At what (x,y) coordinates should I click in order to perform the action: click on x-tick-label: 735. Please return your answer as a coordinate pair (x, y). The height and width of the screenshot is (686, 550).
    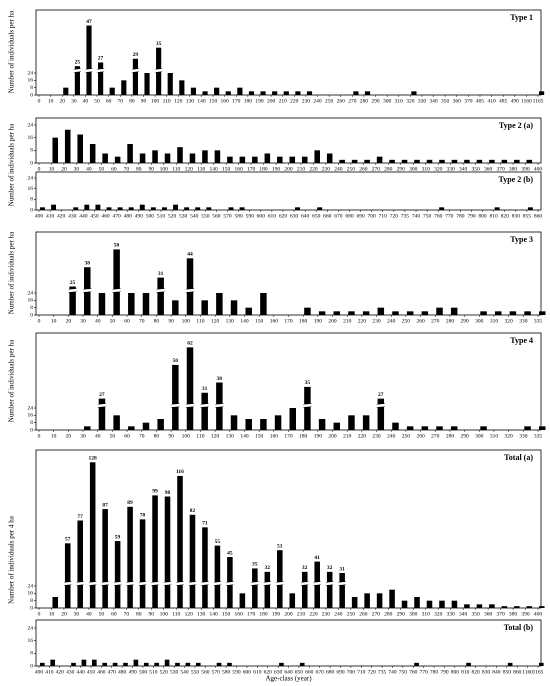
    Looking at the image, I should click on (382, 672).